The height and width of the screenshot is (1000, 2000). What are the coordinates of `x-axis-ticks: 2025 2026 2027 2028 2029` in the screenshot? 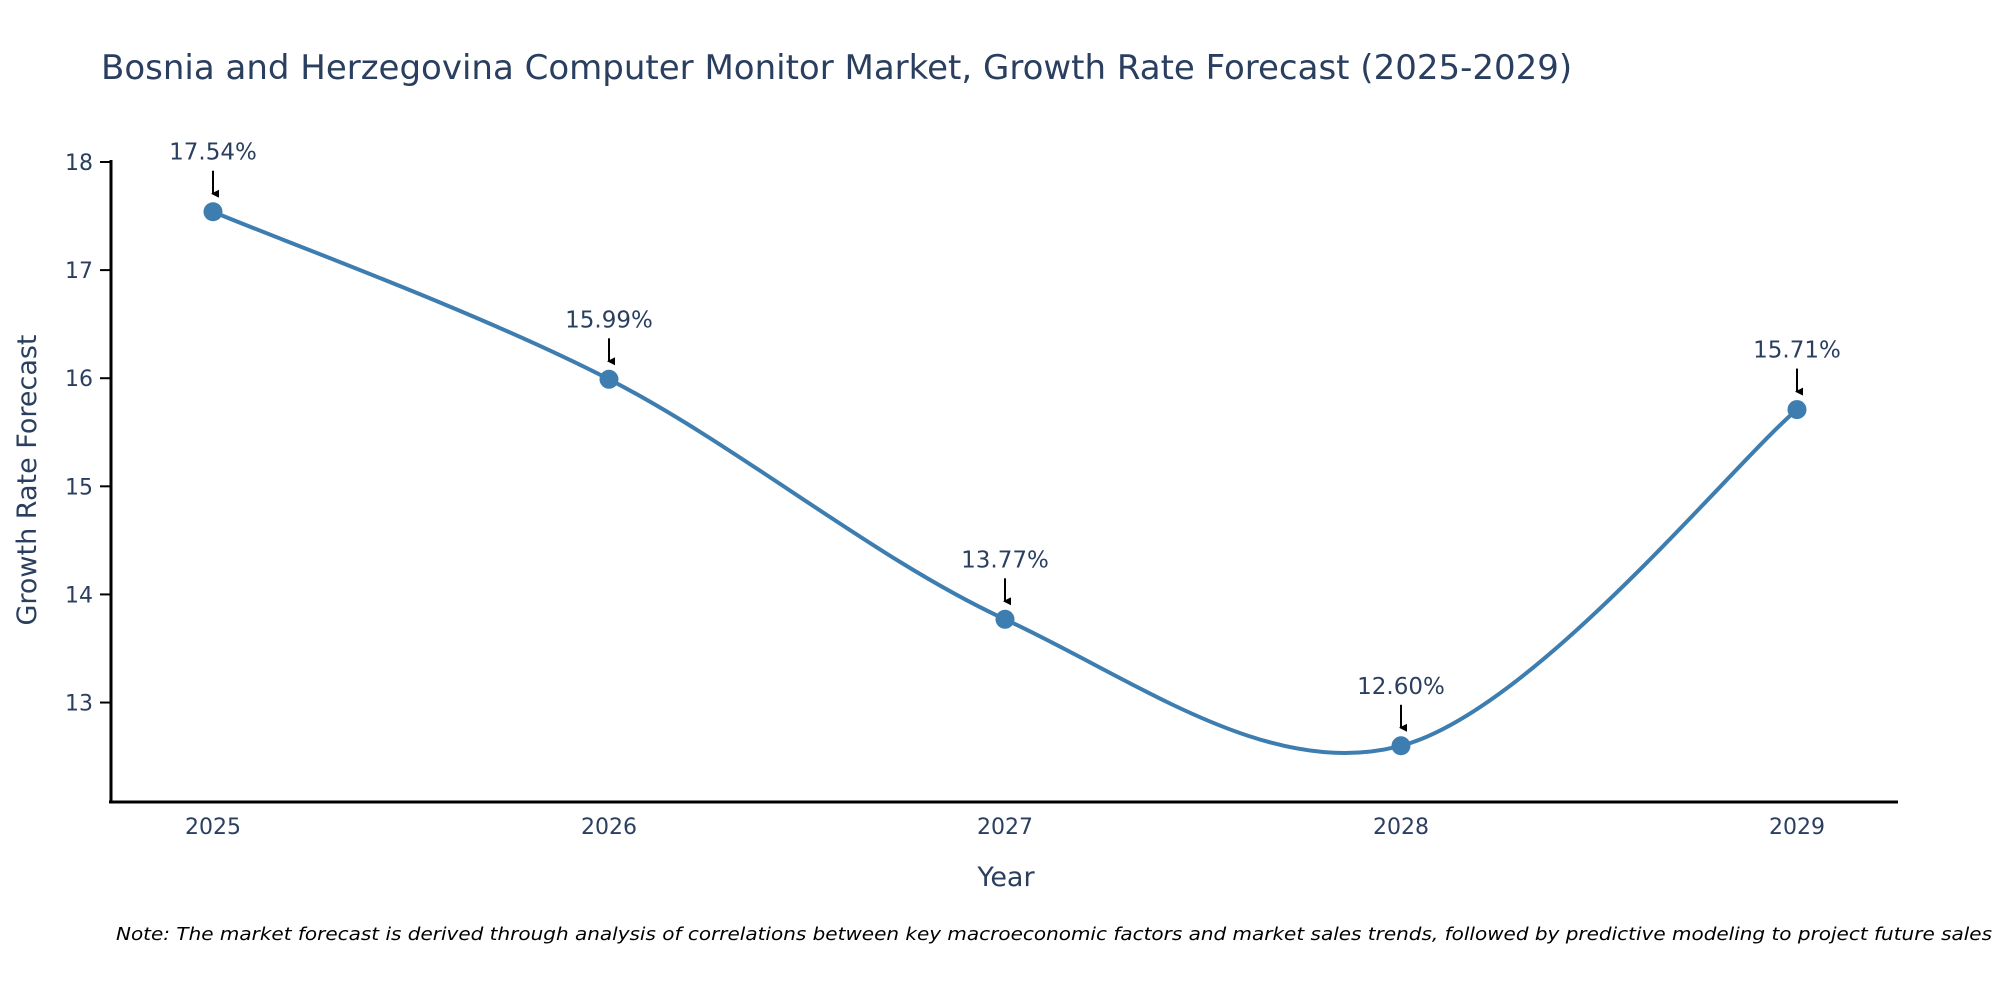 It's located at (1005, 827).